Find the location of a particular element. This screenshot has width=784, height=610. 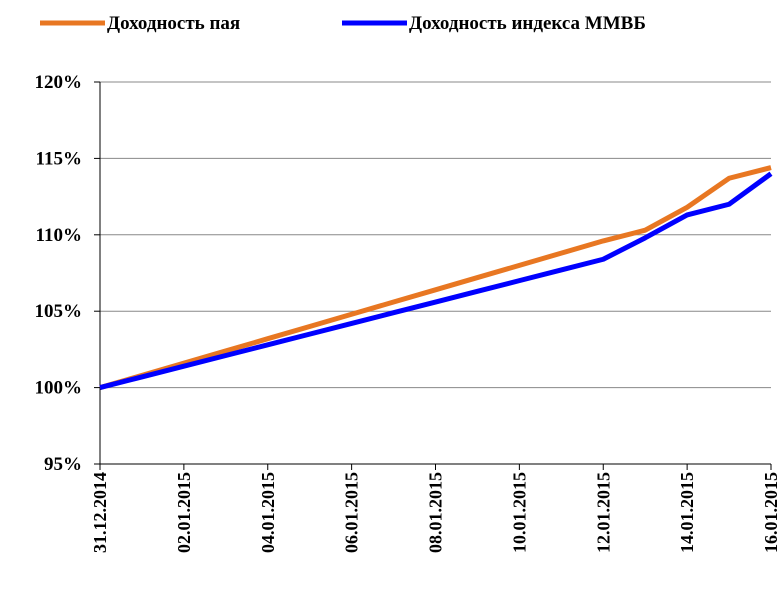

x-tick-label: 31.12.2014 is located at coordinates (100, 512).